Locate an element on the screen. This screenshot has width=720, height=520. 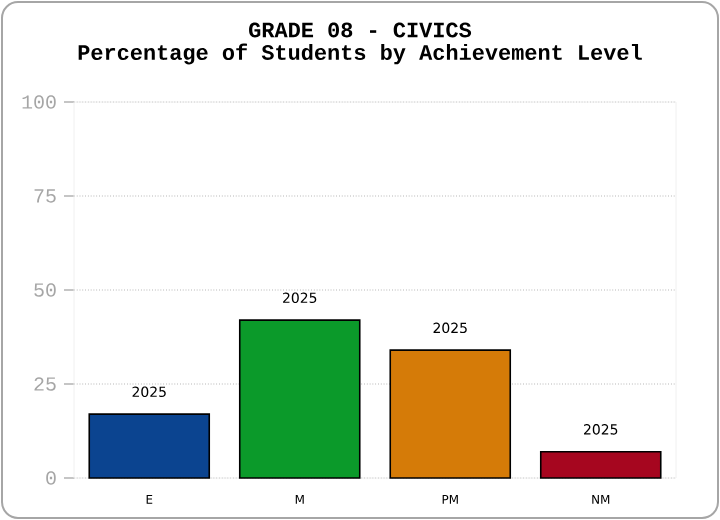
y-tick-label: 75 is located at coordinates (45, 196).